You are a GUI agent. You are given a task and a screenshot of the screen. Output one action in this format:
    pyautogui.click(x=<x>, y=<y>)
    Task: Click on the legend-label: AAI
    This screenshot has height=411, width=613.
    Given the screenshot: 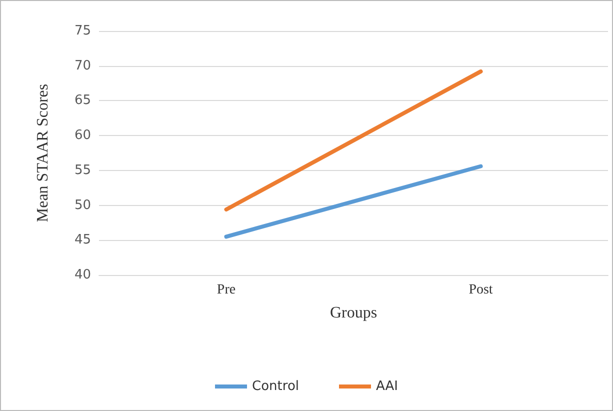 What is the action you would take?
    pyautogui.click(x=387, y=386)
    